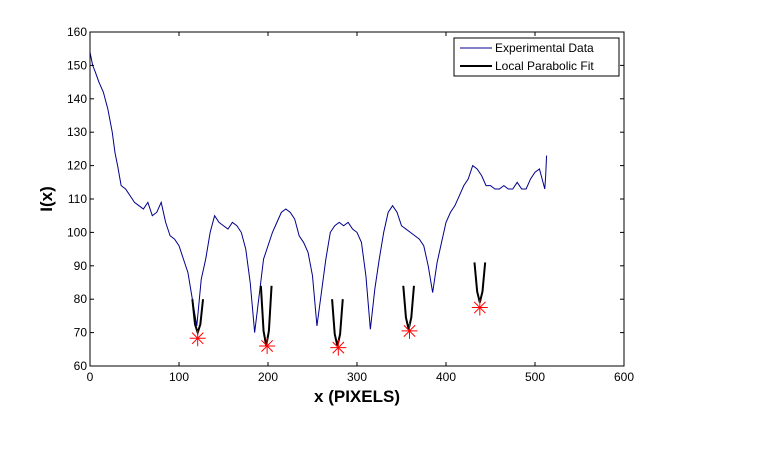 This screenshot has width=765, height=458. What do you see at coordinates (357, 396) in the screenshot?
I see `x-axis-label: x (PIXELS)` at bounding box center [357, 396].